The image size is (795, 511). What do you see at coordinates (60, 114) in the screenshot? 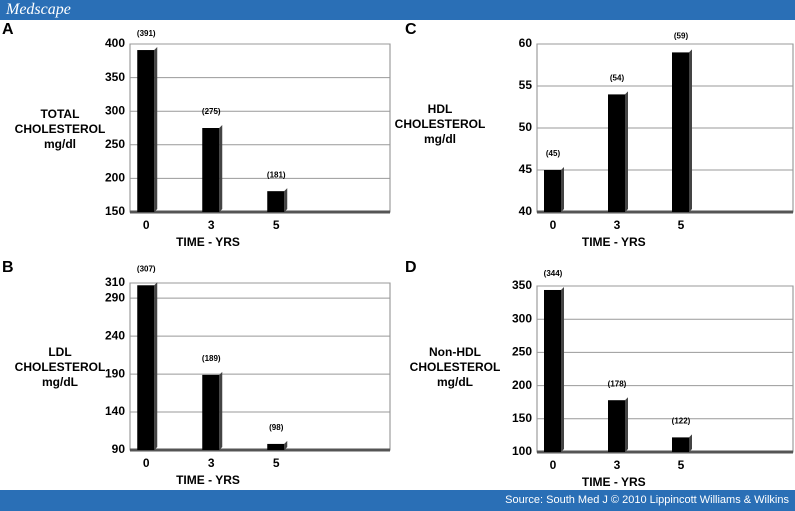
I see `y-axis-label: TOTAL` at bounding box center [60, 114].